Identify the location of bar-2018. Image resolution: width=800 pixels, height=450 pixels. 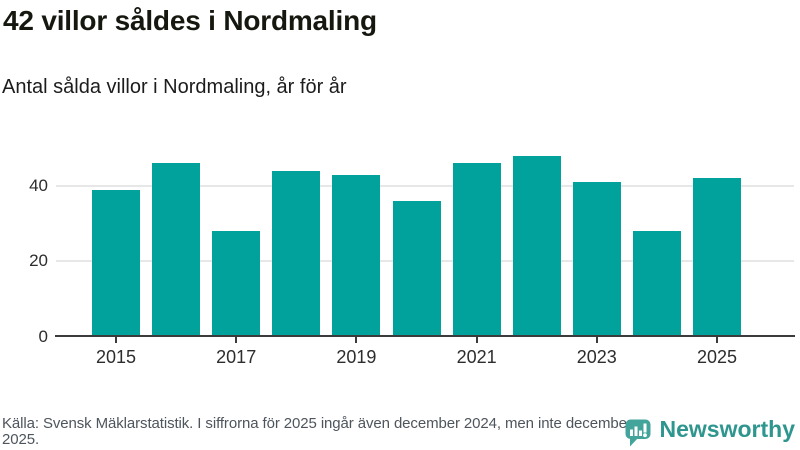
(296, 253).